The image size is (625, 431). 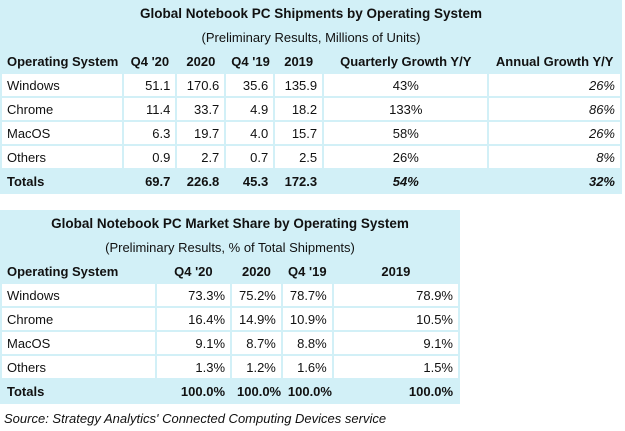 What do you see at coordinates (307, 367) in the screenshot?
I see `cell: 1.6%` at bounding box center [307, 367].